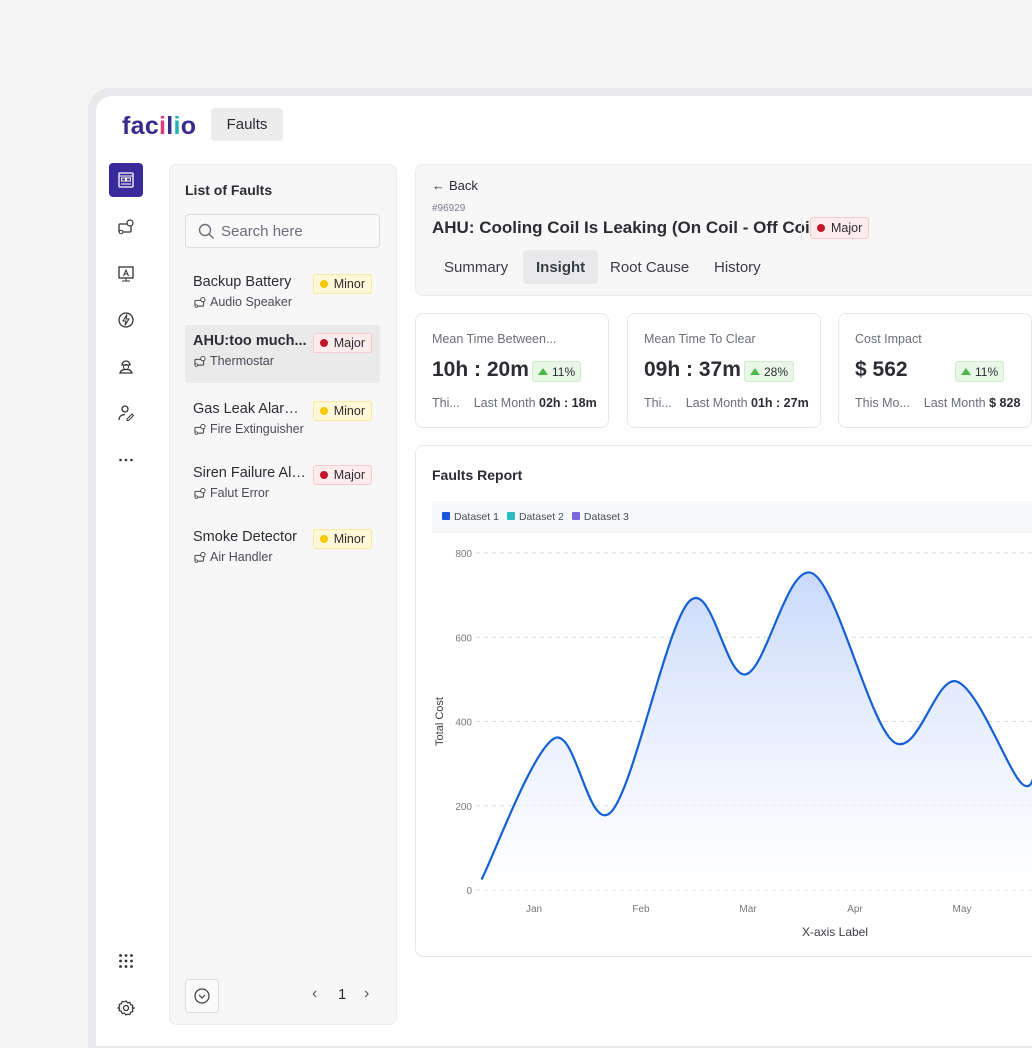 The image size is (1032, 1048). Describe the element at coordinates (476, 517) in the screenshot. I see `legend-label: Dataset 1` at that location.